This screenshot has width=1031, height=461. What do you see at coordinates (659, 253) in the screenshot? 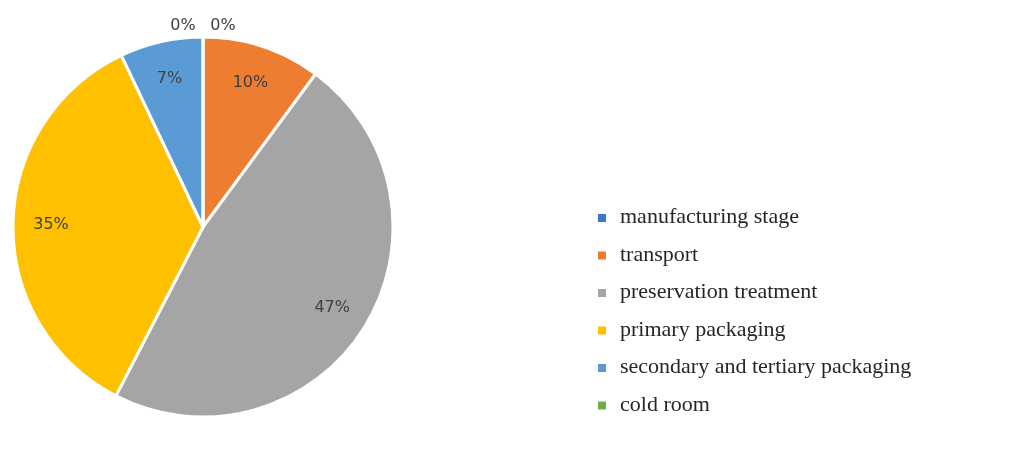
I see `legend-label: transport` at bounding box center [659, 253].